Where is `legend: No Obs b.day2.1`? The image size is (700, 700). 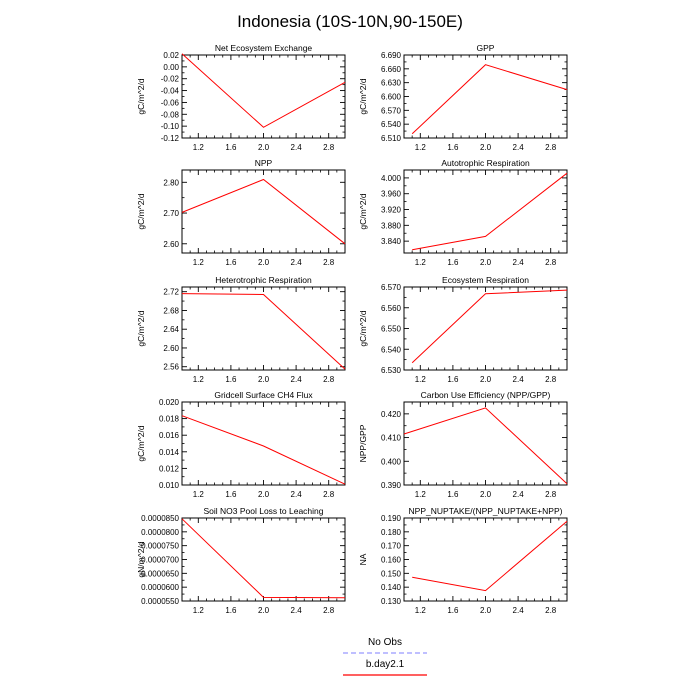
legend: No Obs b.day2.1 is located at coordinates (385, 656).